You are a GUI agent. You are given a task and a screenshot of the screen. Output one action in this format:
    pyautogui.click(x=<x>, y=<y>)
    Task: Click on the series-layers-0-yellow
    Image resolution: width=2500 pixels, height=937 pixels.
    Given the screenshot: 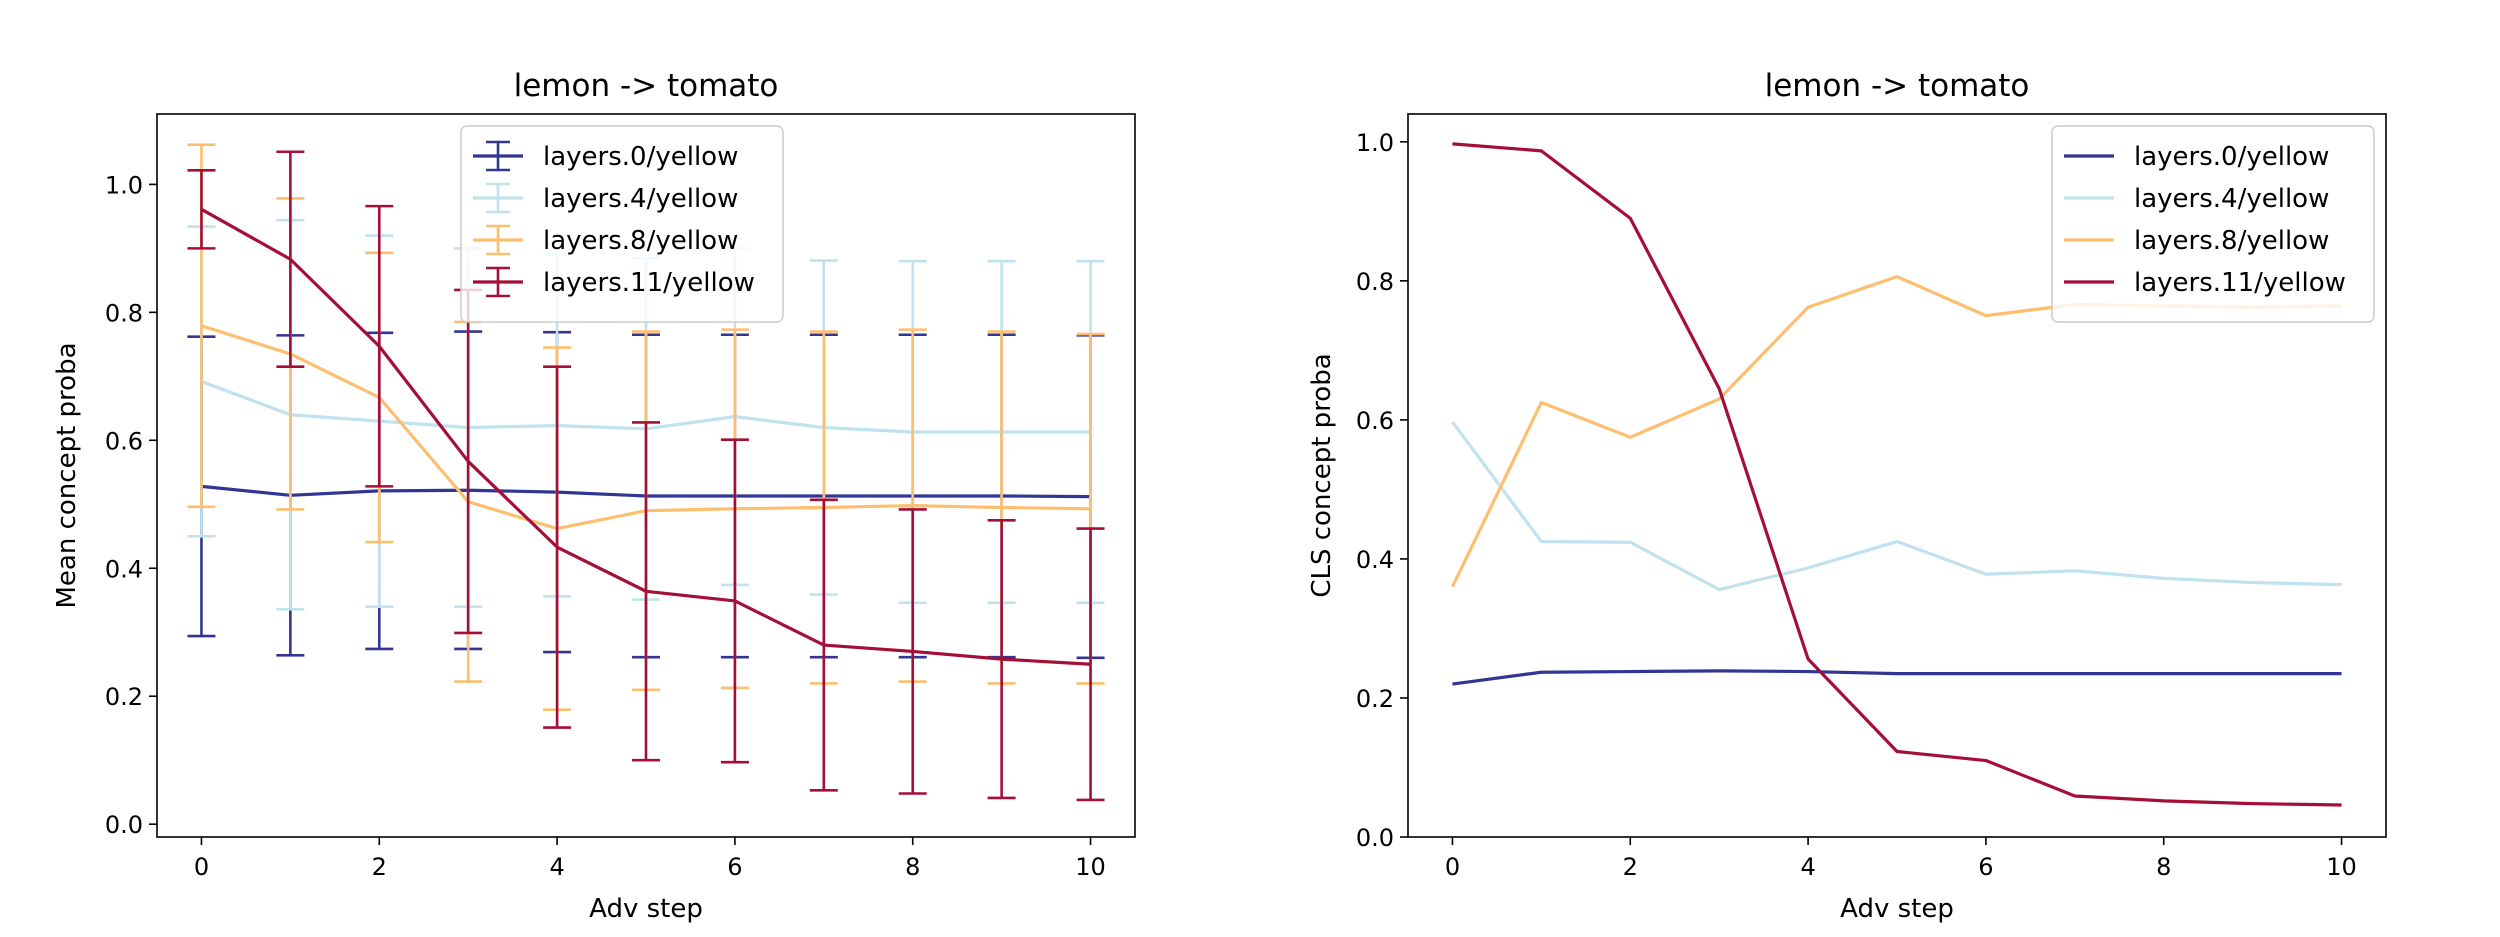 What is the action you would take?
    pyautogui.click(x=1897, y=677)
    